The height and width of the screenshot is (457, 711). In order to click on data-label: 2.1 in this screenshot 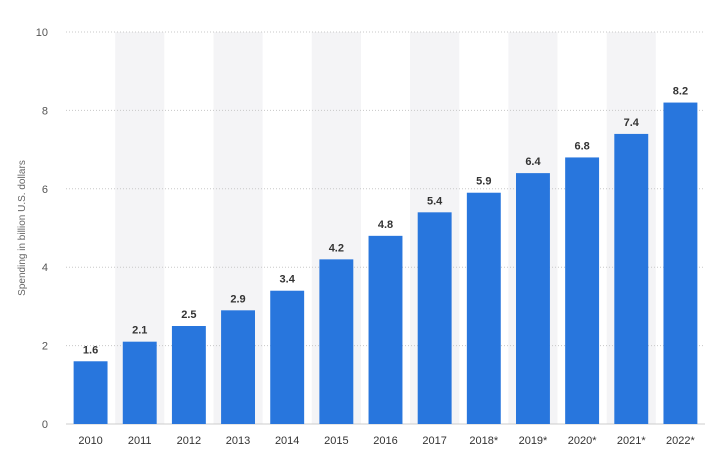, I will do `click(139, 331)`.